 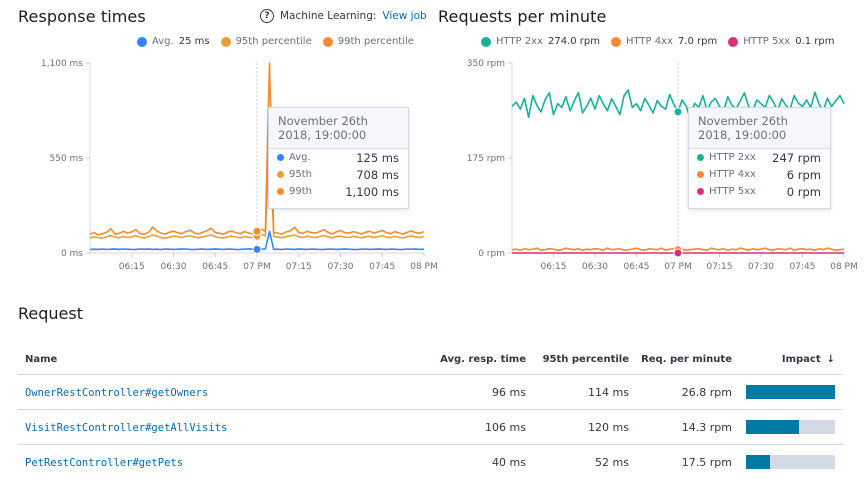 What do you see at coordinates (720, 267) in the screenshot?
I see `x-tick-label: 07:15` at bounding box center [720, 267].